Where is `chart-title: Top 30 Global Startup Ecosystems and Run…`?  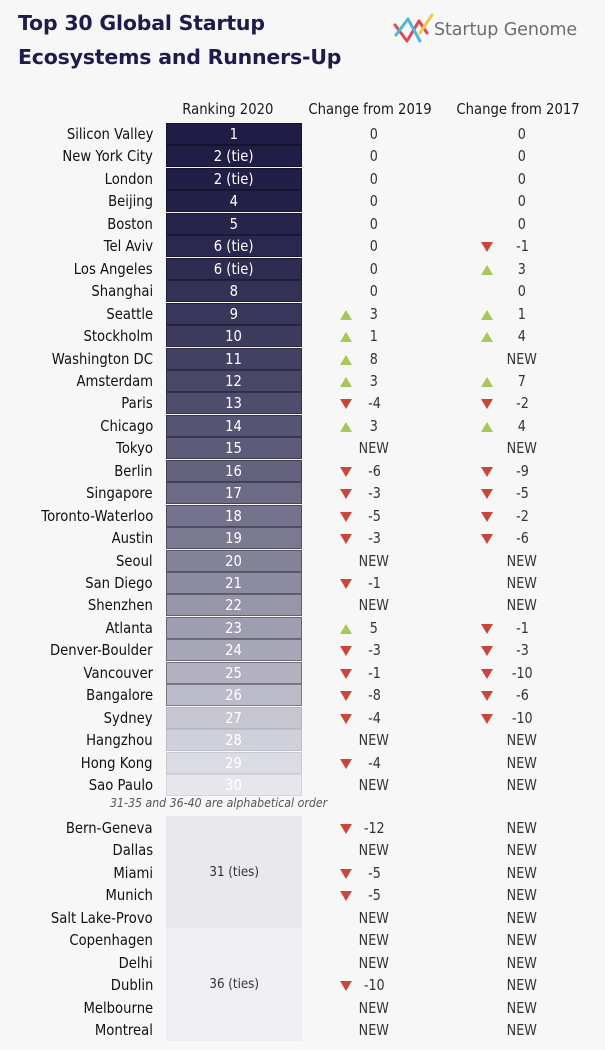 chart-title: Top 30 Global Startup Ecosystems and Run… is located at coordinates (179, 40).